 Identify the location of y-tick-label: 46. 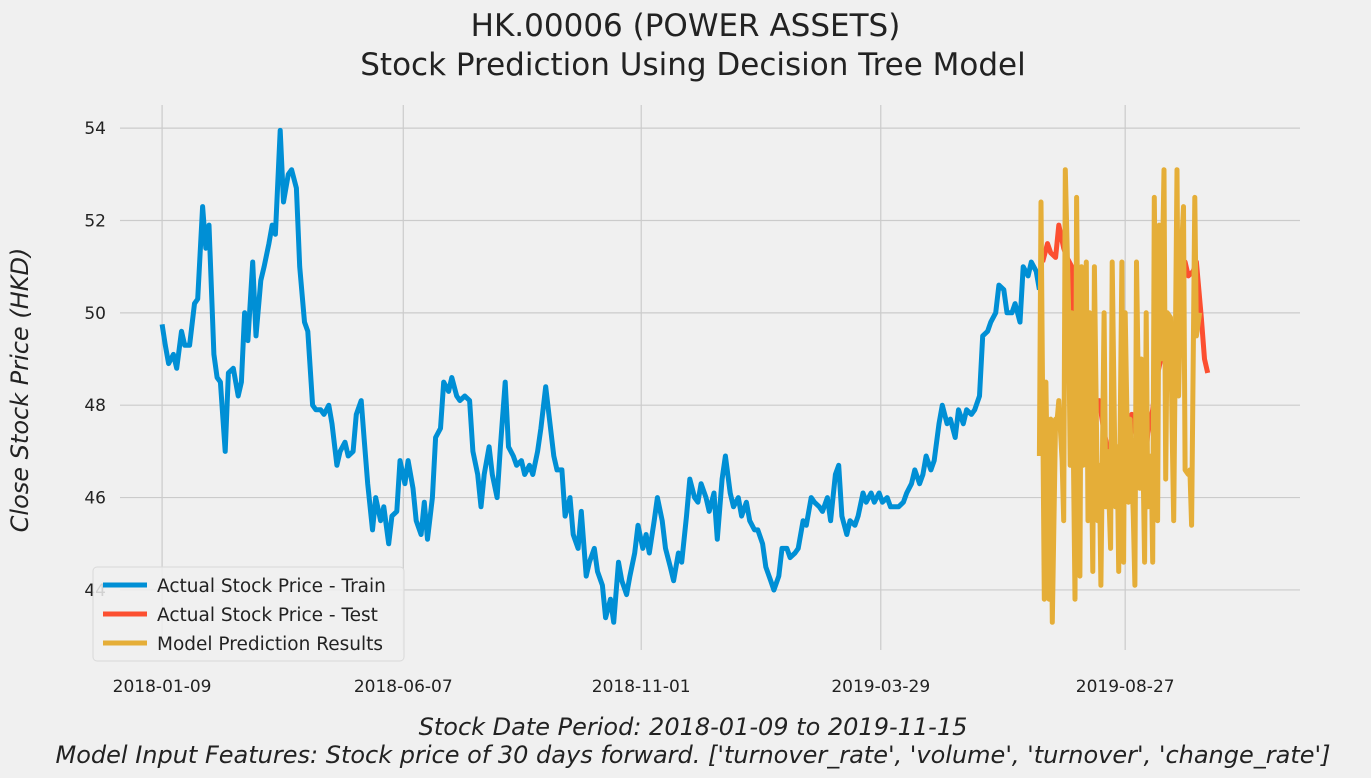
(95, 499).